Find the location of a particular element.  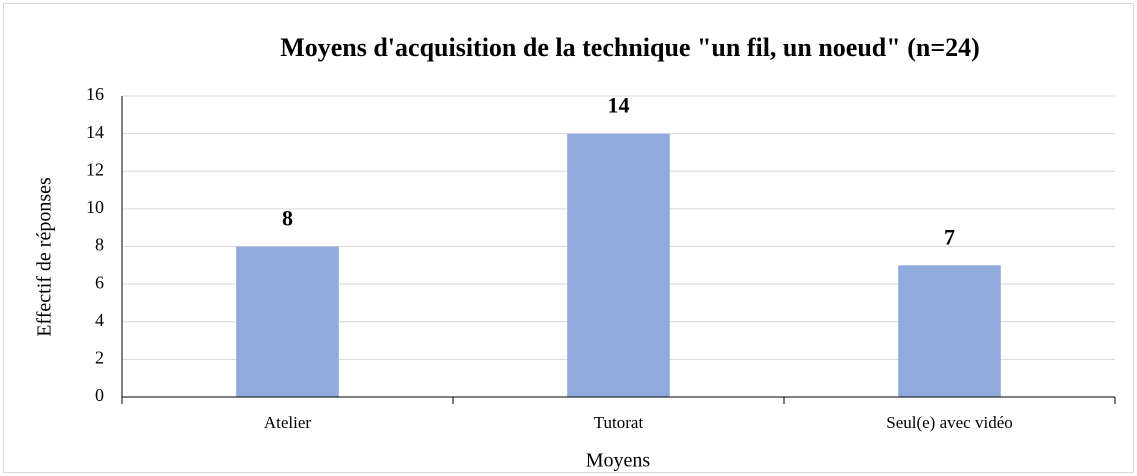

y-tick-label: 8 is located at coordinates (99, 245).